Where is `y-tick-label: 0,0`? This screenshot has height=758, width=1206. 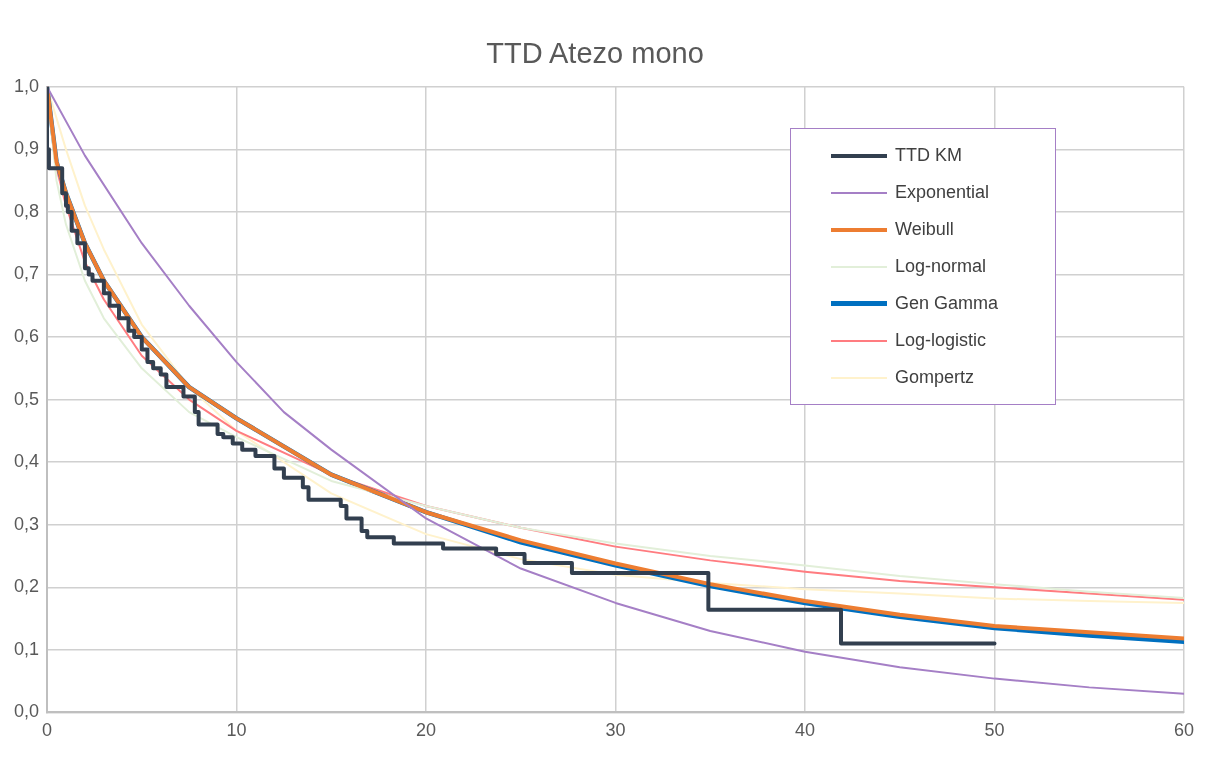 y-tick-label: 0,0 is located at coordinates (26, 711).